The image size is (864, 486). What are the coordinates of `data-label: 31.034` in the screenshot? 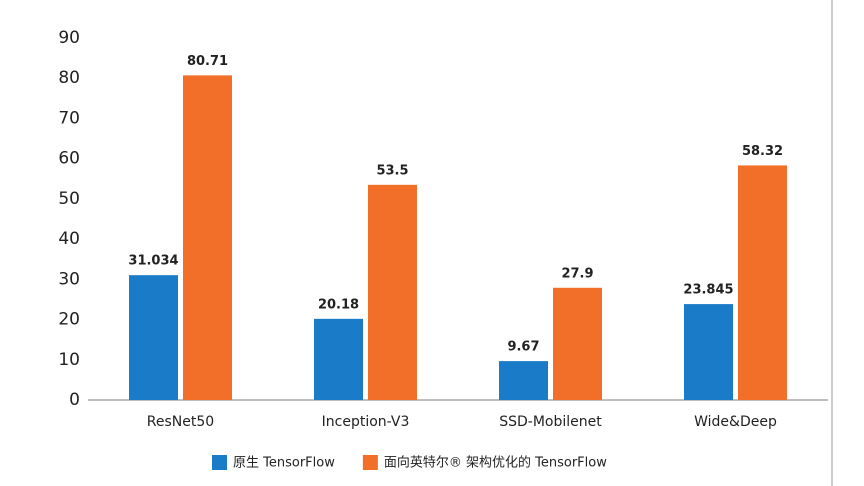 It's located at (153, 261).